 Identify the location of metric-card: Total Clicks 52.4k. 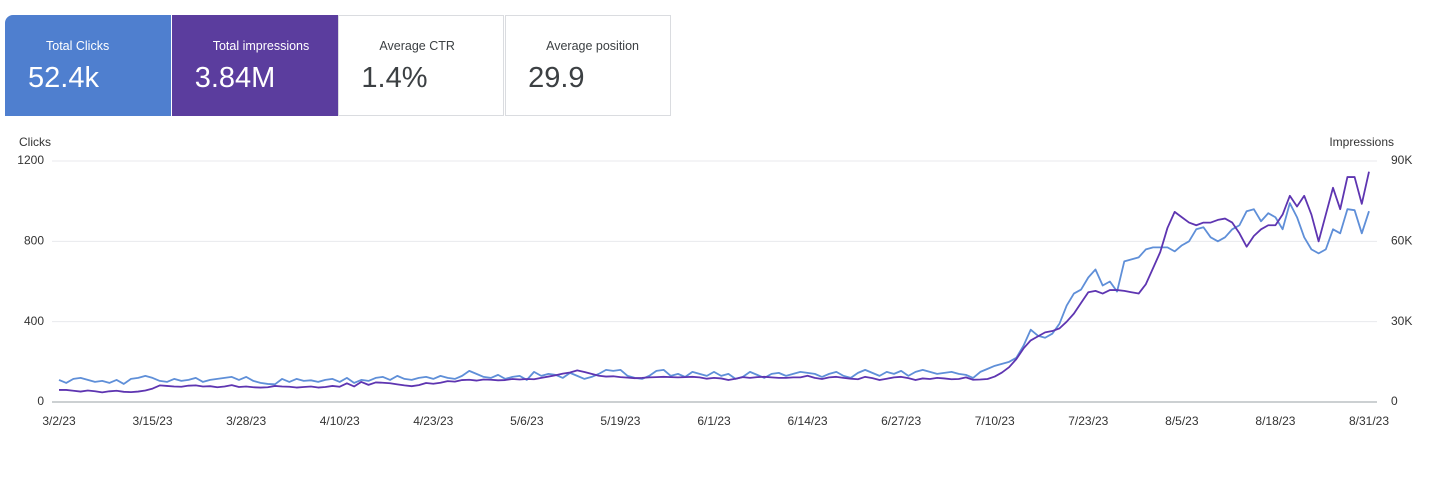
(88, 65).